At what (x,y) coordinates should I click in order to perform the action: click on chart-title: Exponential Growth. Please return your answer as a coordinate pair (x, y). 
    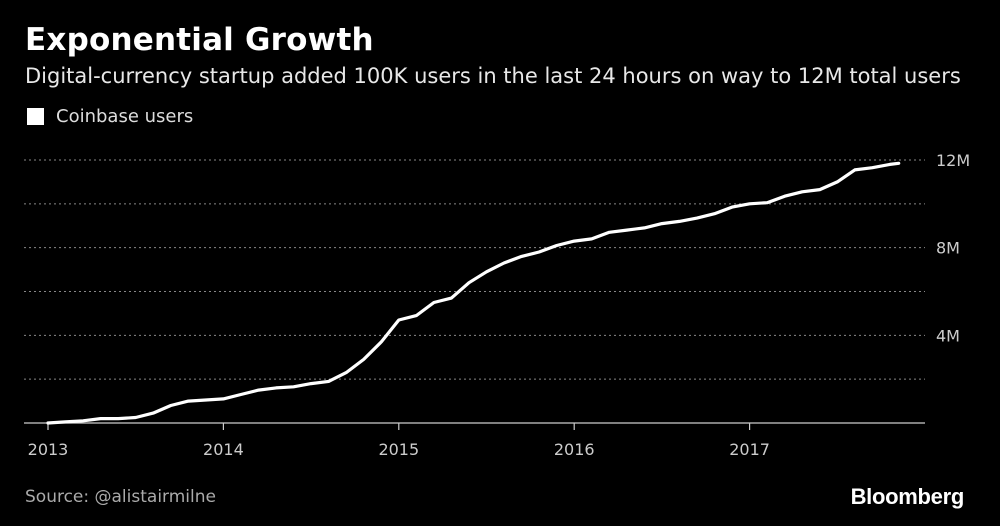
    Looking at the image, I should click on (199, 40).